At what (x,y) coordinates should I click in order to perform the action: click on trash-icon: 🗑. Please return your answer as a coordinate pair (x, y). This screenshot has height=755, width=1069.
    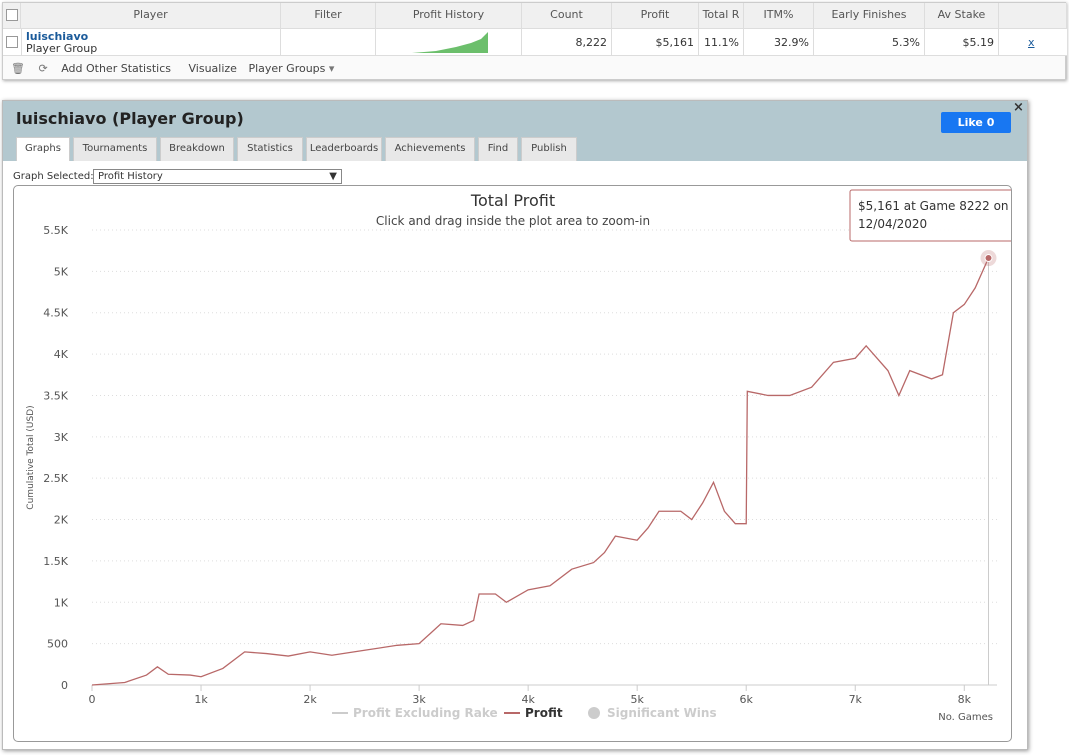
    Looking at the image, I should click on (18, 68).